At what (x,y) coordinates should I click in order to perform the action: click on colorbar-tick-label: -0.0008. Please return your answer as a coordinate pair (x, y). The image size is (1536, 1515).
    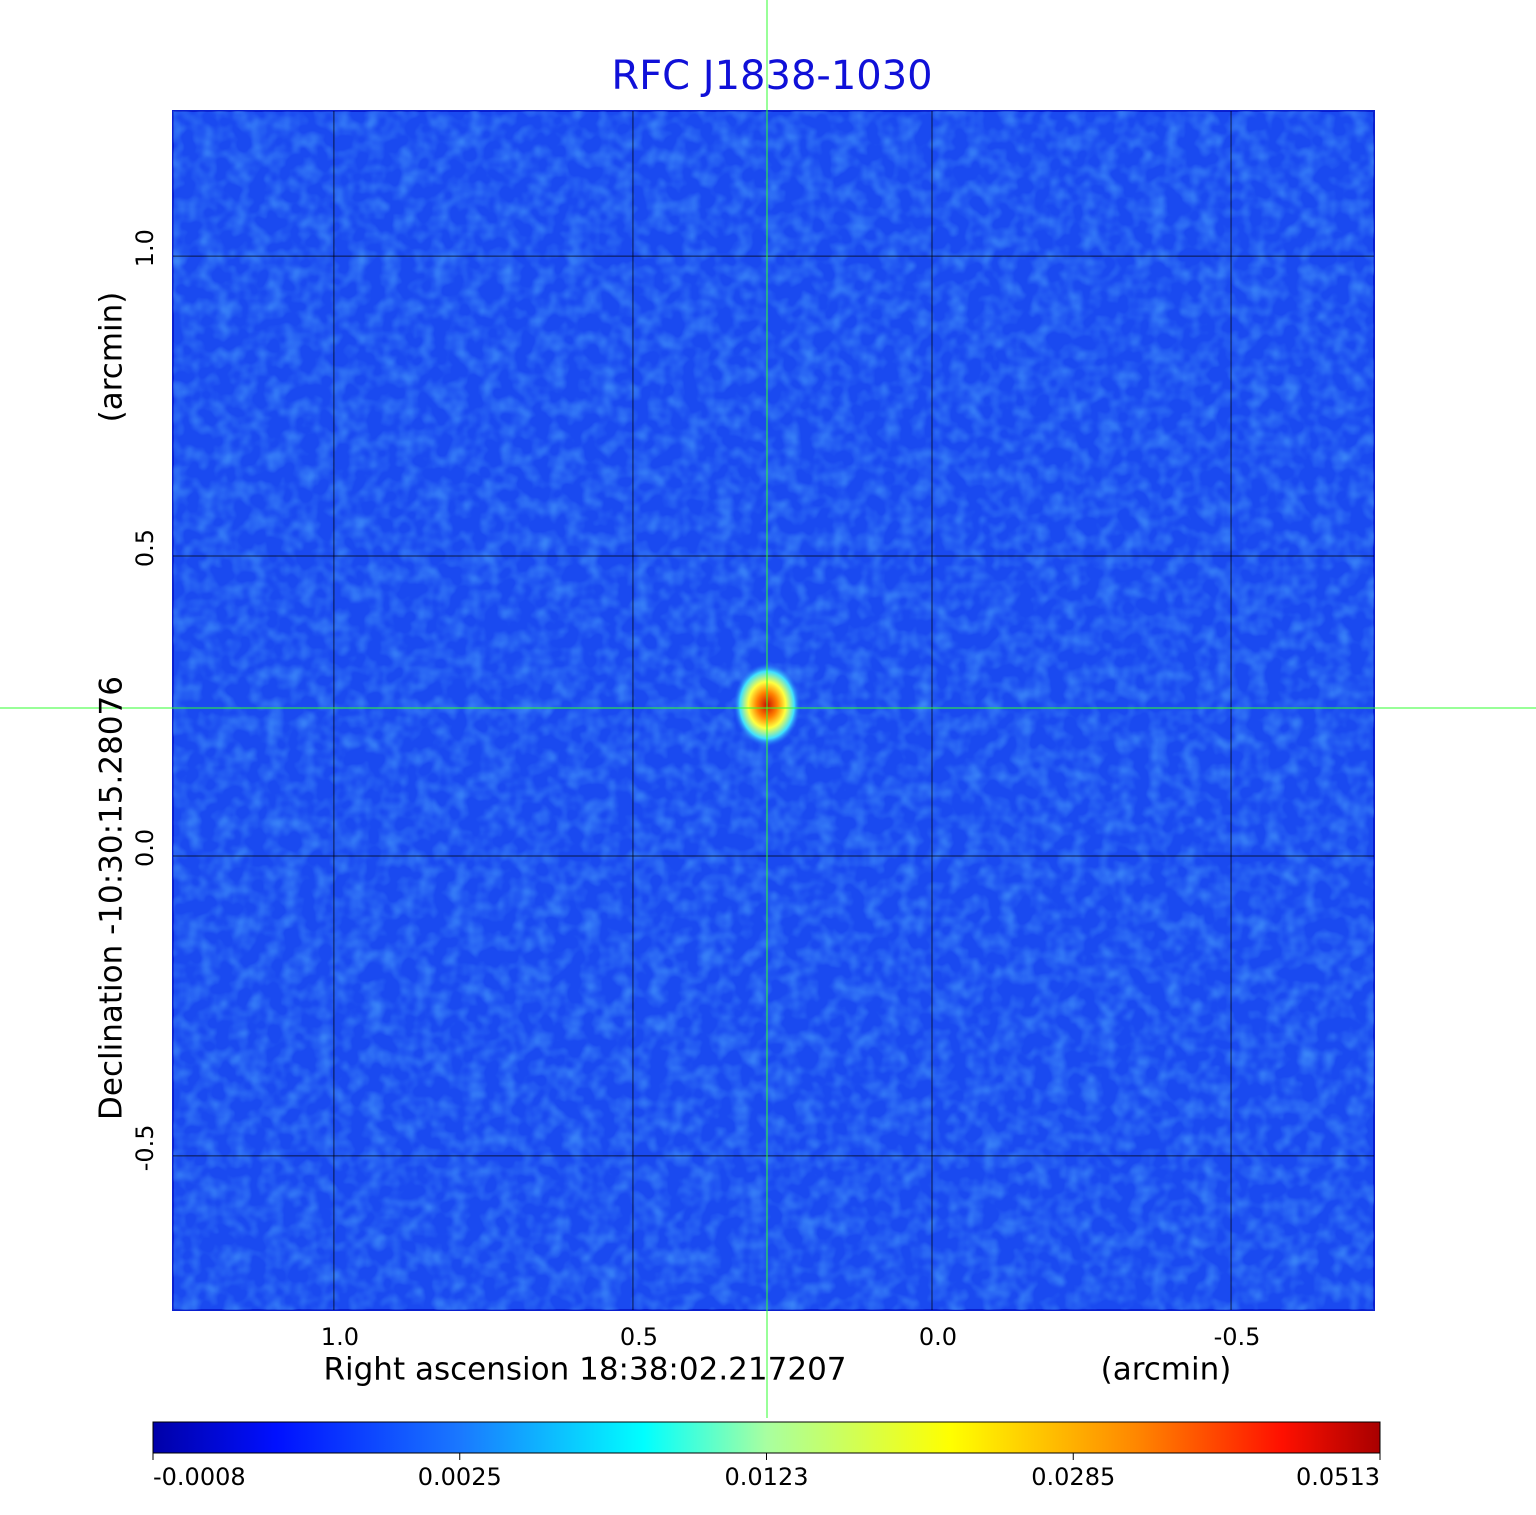
    Looking at the image, I should click on (199, 1477).